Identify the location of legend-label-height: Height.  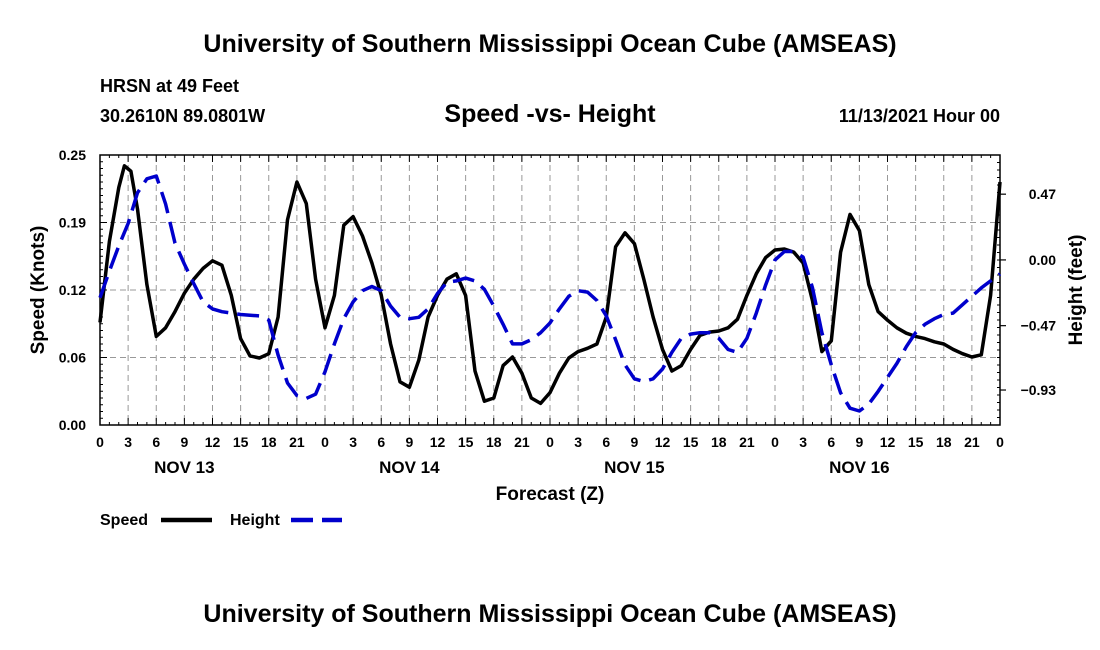
(255, 520).